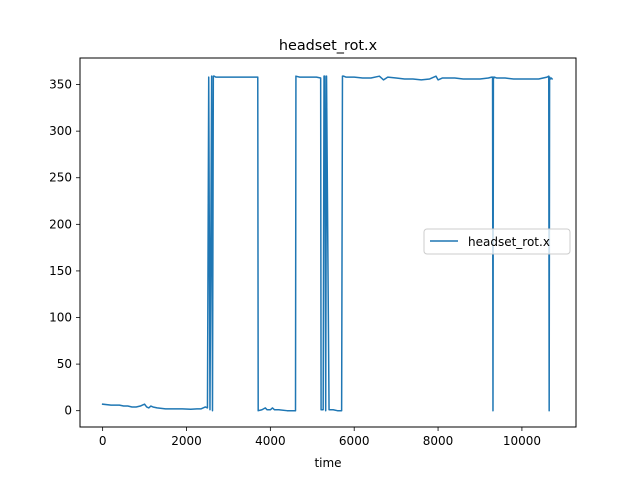  What do you see at coordinates (60, 131) in the screenshot?
I see `y-tick-label: 300` at bounding box center [60, 131].